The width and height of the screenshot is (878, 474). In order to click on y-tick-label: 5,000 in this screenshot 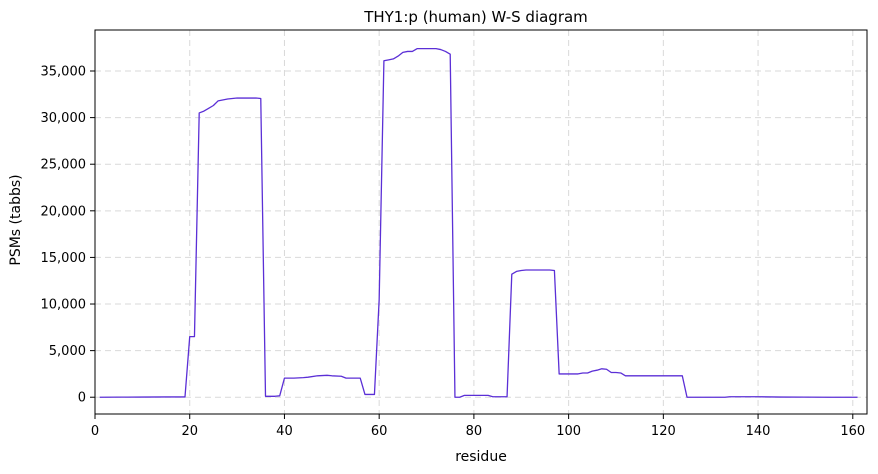, I will do `click(67, 351)`.